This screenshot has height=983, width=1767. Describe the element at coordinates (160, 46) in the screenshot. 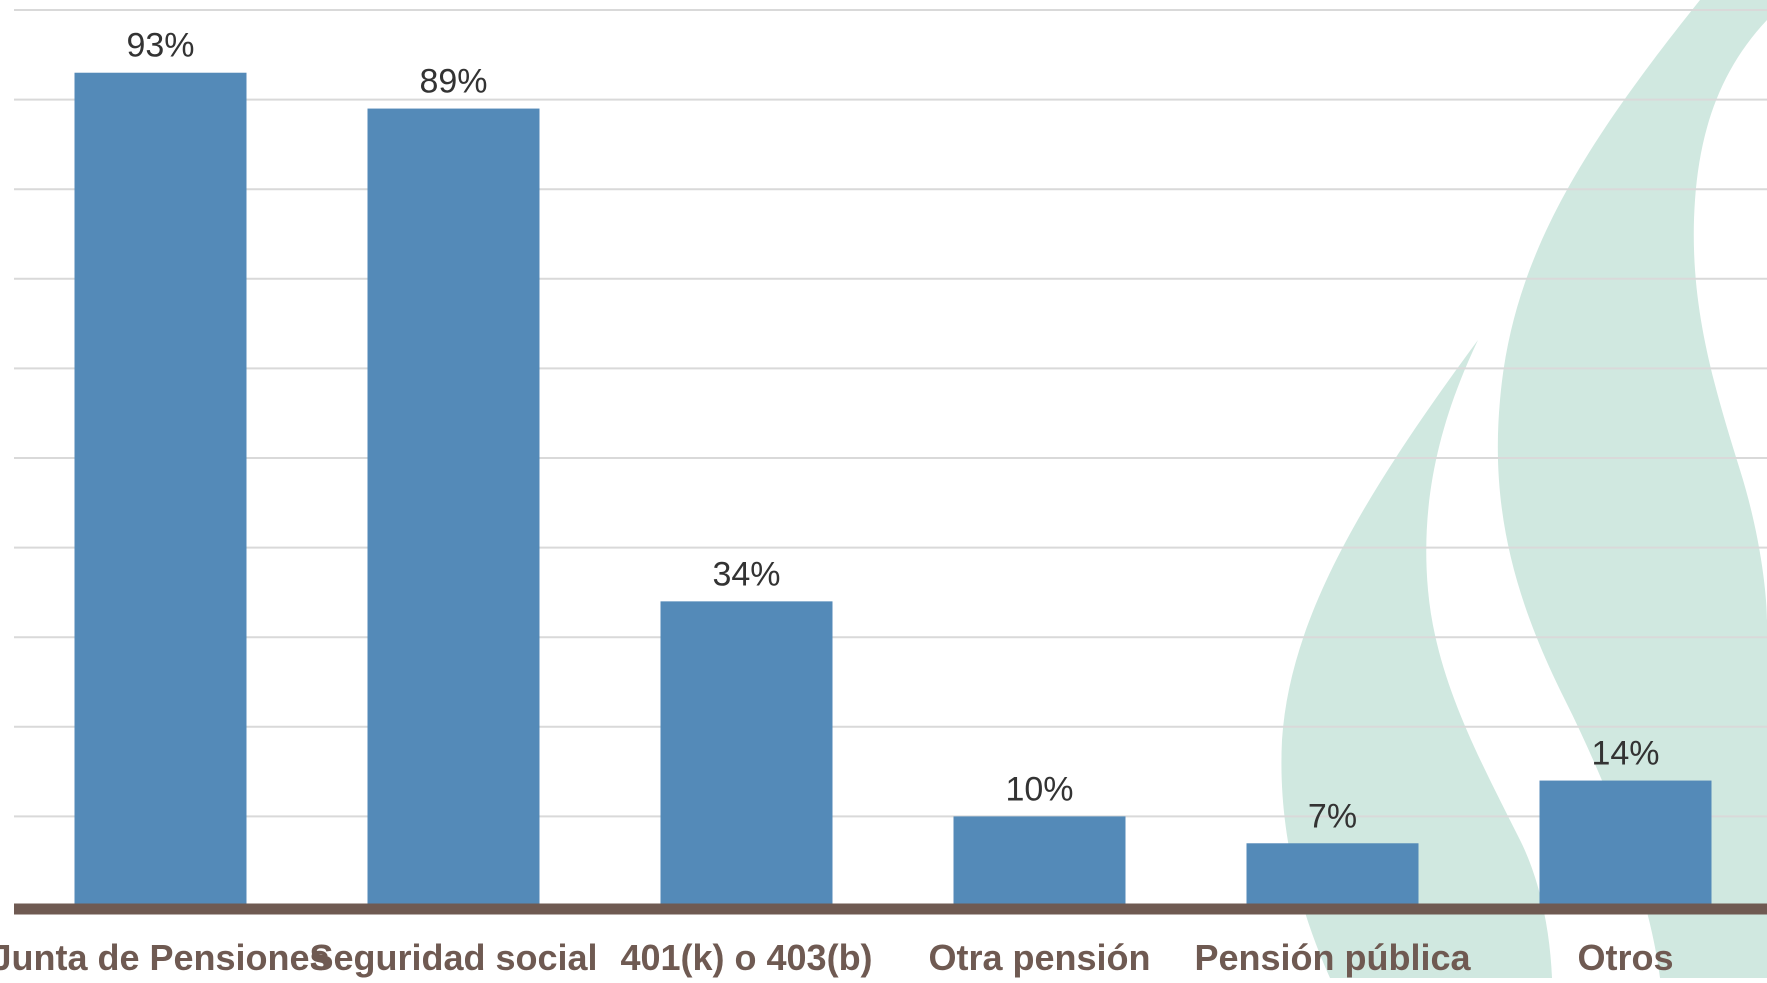

I see `data-label: 93%` at that location.